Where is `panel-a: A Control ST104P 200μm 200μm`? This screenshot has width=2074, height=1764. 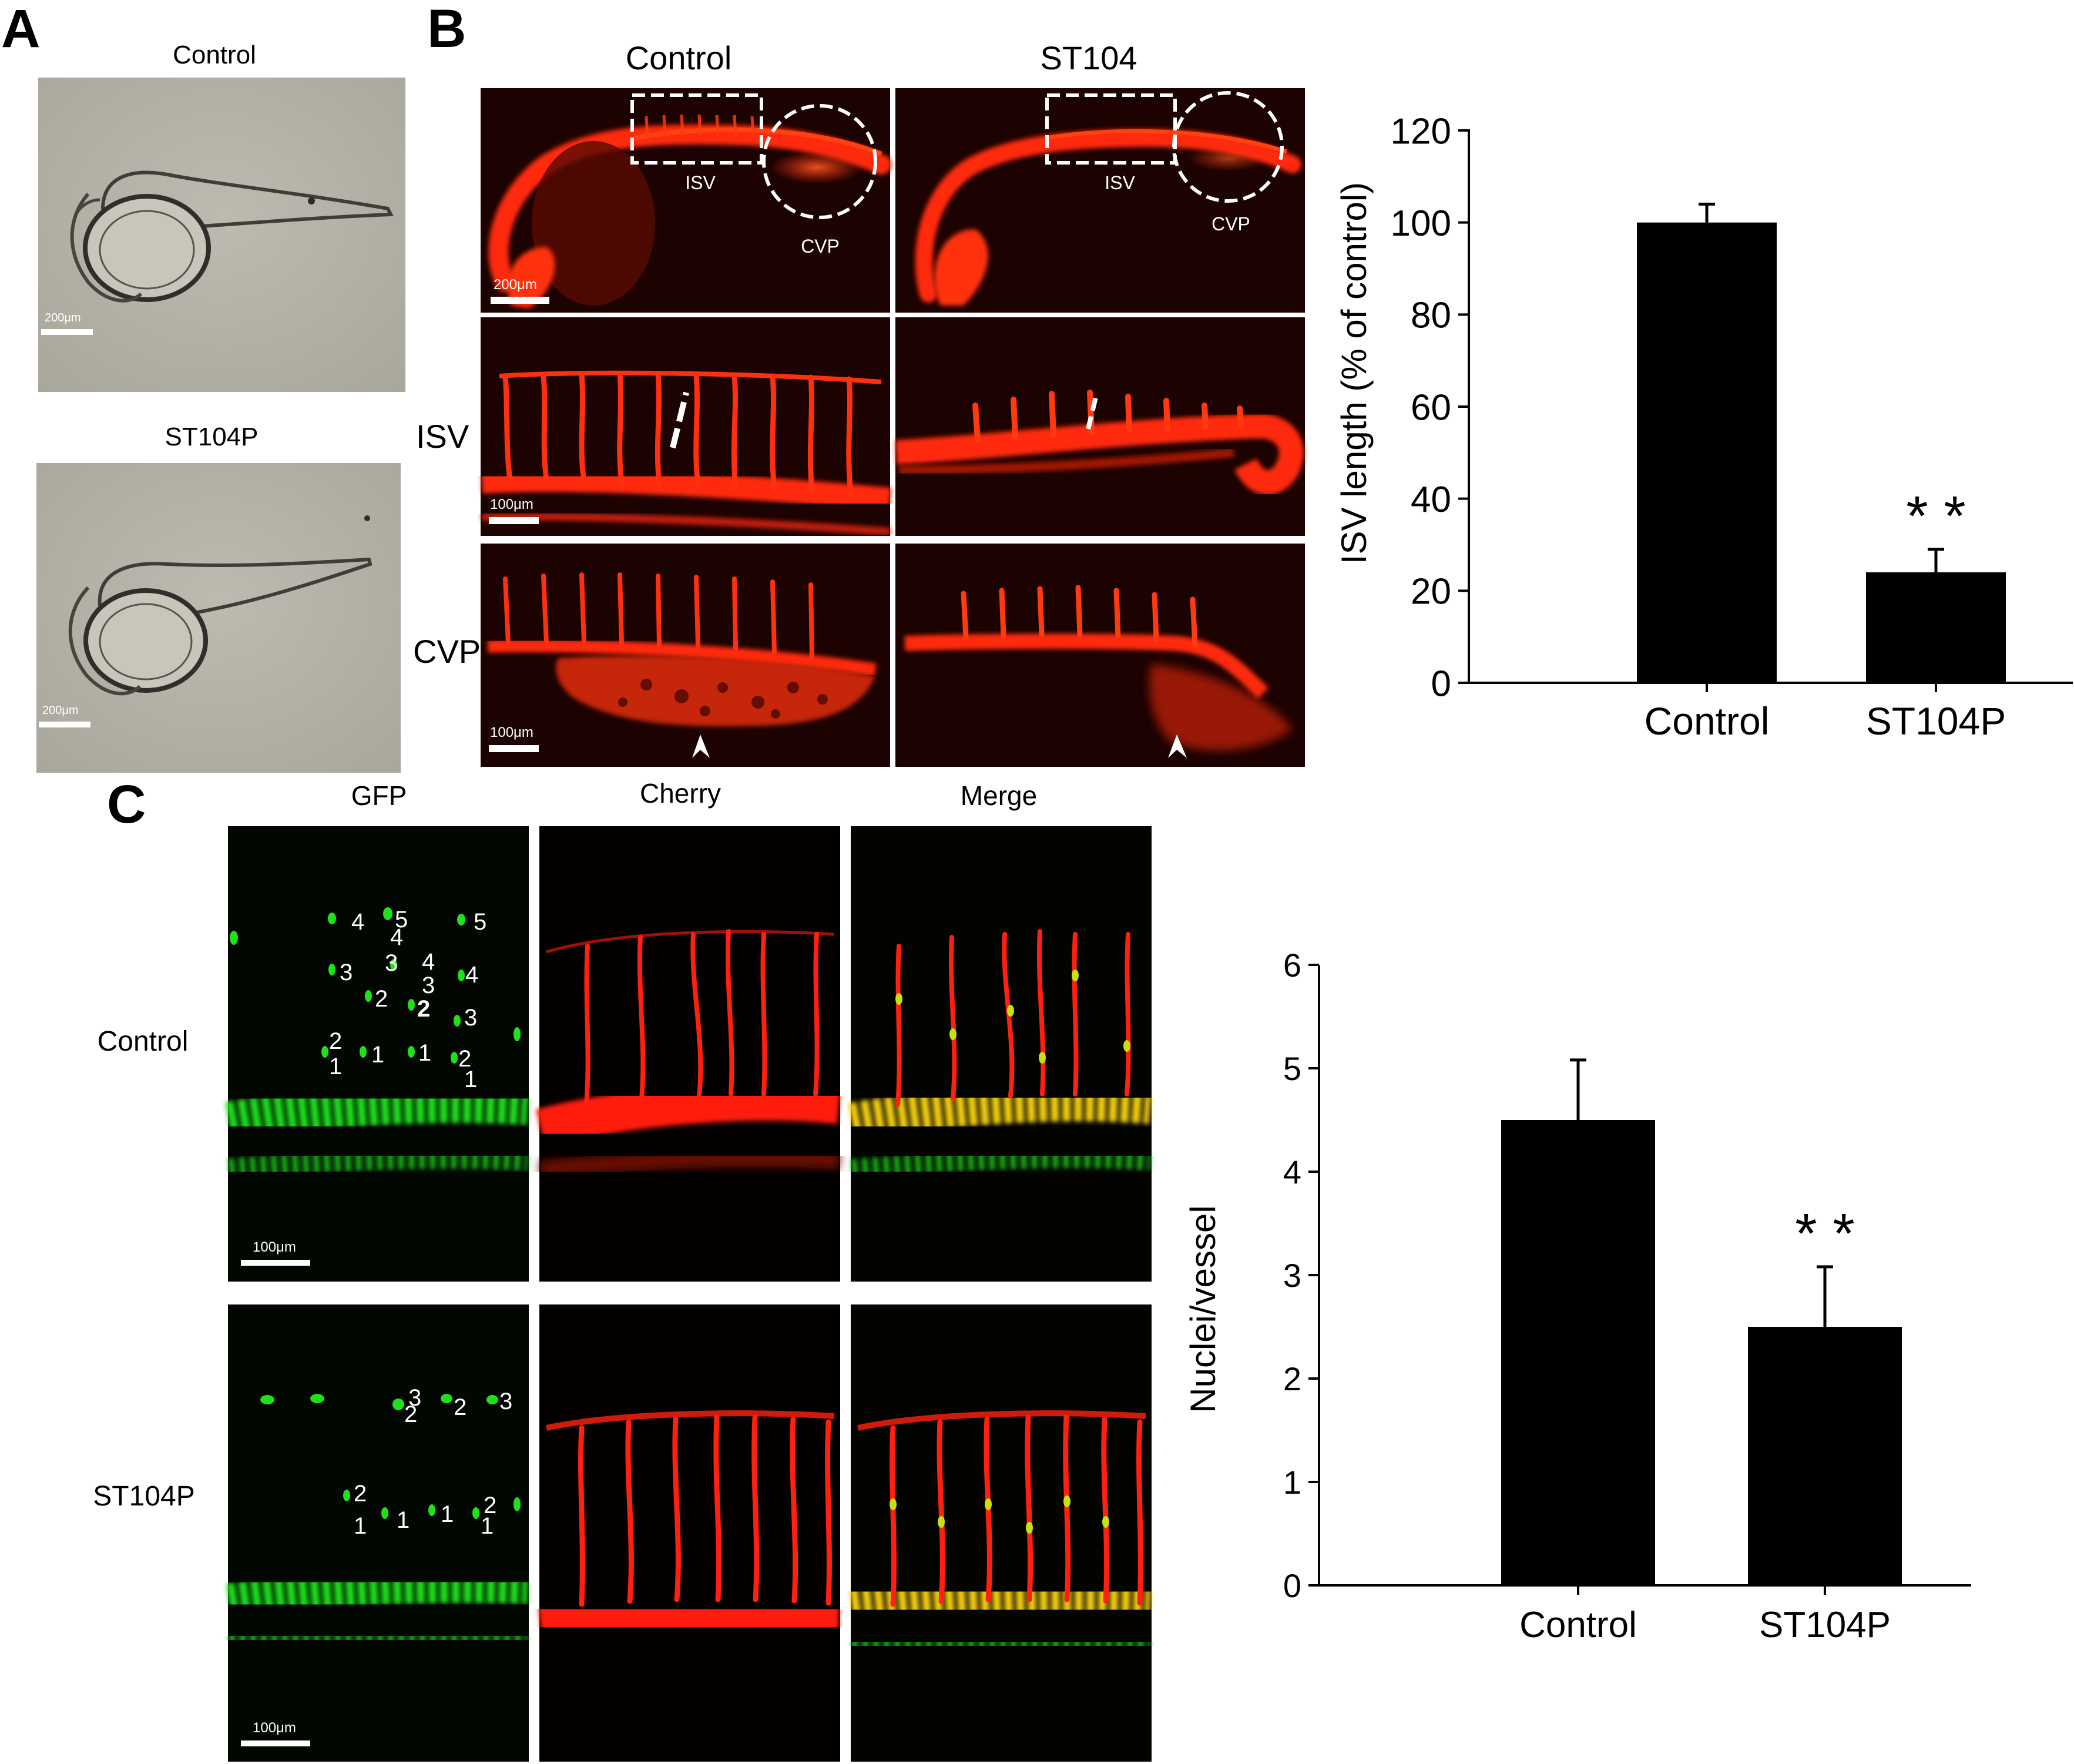
panel-a: A Control ST104P 200μm 200μm is located at coordinates (203, 386).